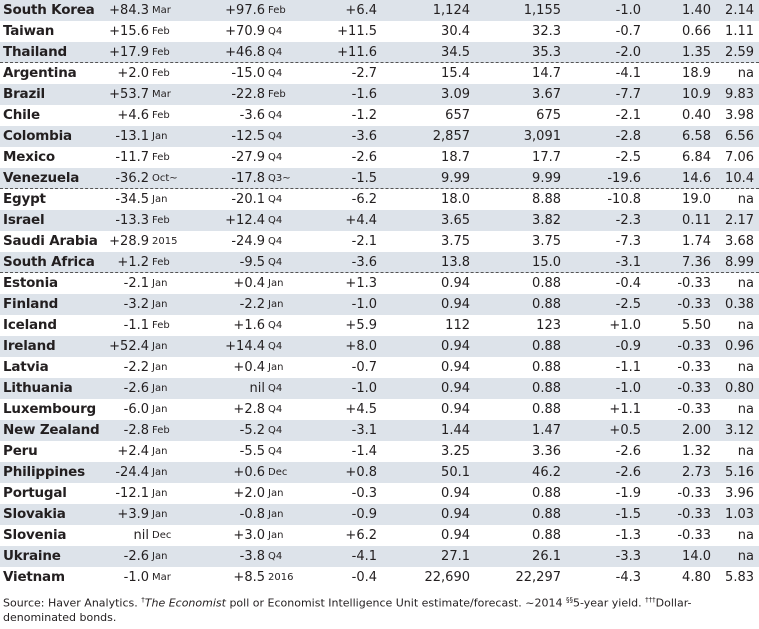 This screenshot has height=629, width=759. Describe the element at coordinates (136, 283) in the screenshot. I see `trade-balance-value: -2.1` at that location.